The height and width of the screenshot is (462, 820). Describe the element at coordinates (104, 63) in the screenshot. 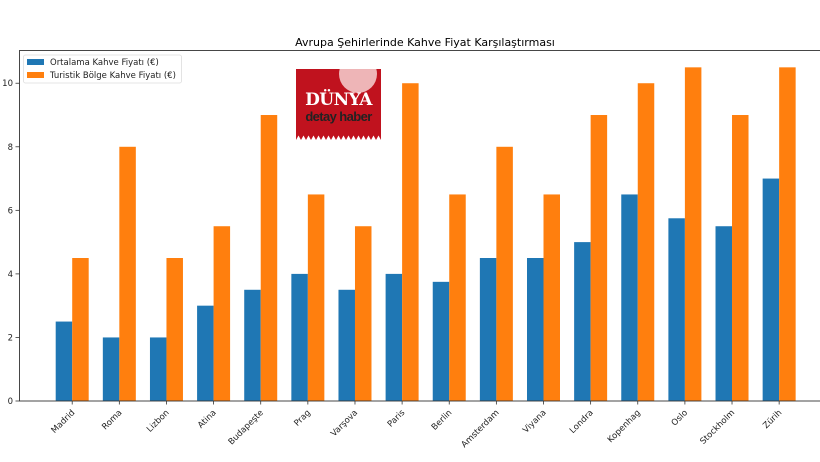

I see `legend-label-average: Ortalama Kahve Fiyatı (€)` at that location.